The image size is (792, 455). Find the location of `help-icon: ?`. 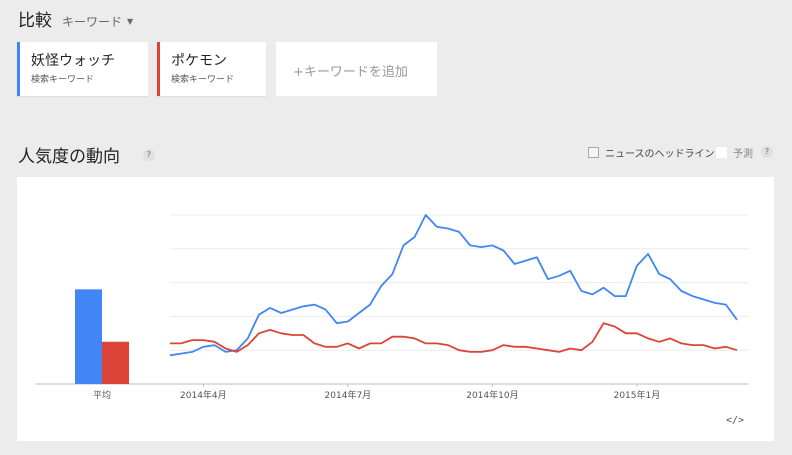

help-icon: ? is located at coordinates (149, 155).